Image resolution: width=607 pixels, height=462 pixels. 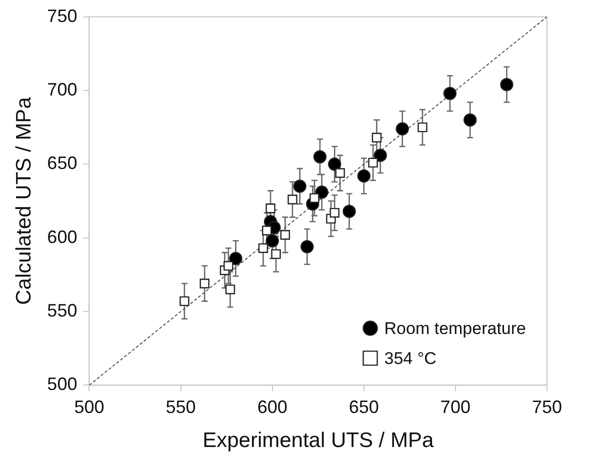 What do you see at coordinates (455, 328) in the screenshot?
I see `legend-label: Room temperature` at bounding box center [455, 328].